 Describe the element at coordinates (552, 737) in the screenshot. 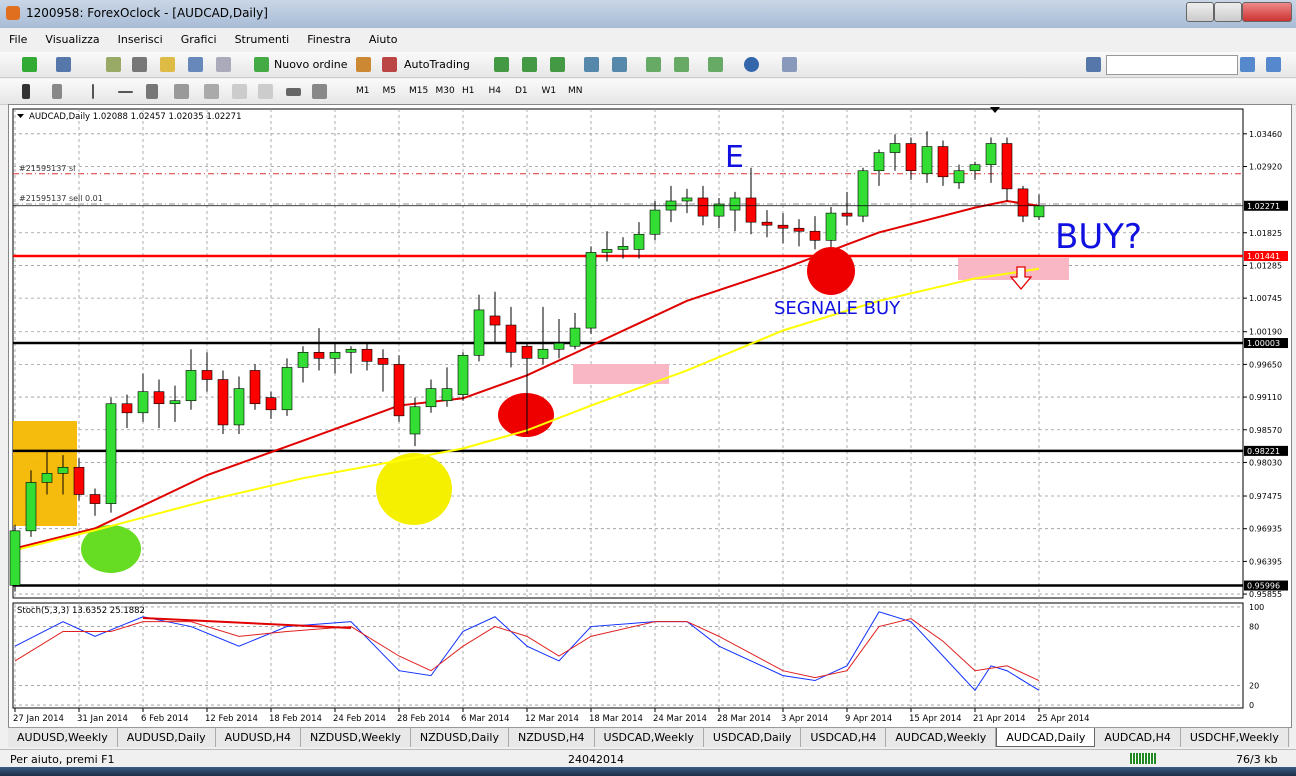

I see `chart-tab: NZDUSD,H4` at that location.